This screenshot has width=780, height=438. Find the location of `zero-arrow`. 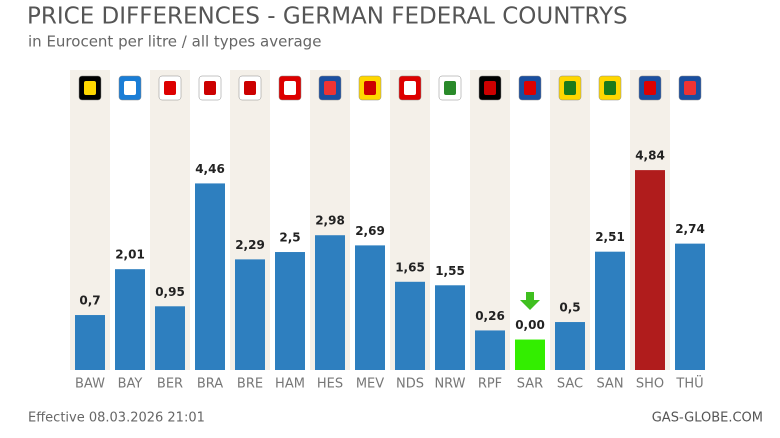

zero-arrow is located at coordinates (530, 301).